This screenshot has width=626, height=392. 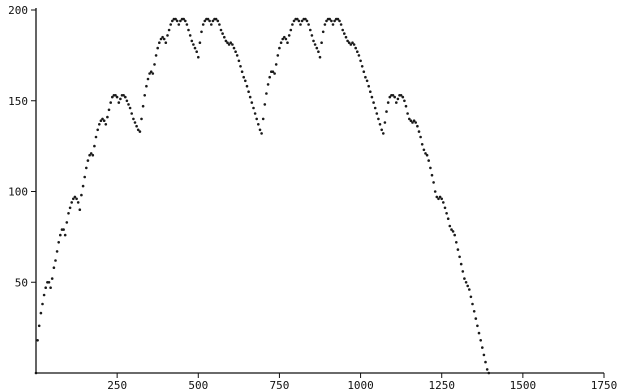 What do you see at coordinates (523, 385) in the screenshot?
I see `x-tick-label: 1500` at bounding box center [523, 385].